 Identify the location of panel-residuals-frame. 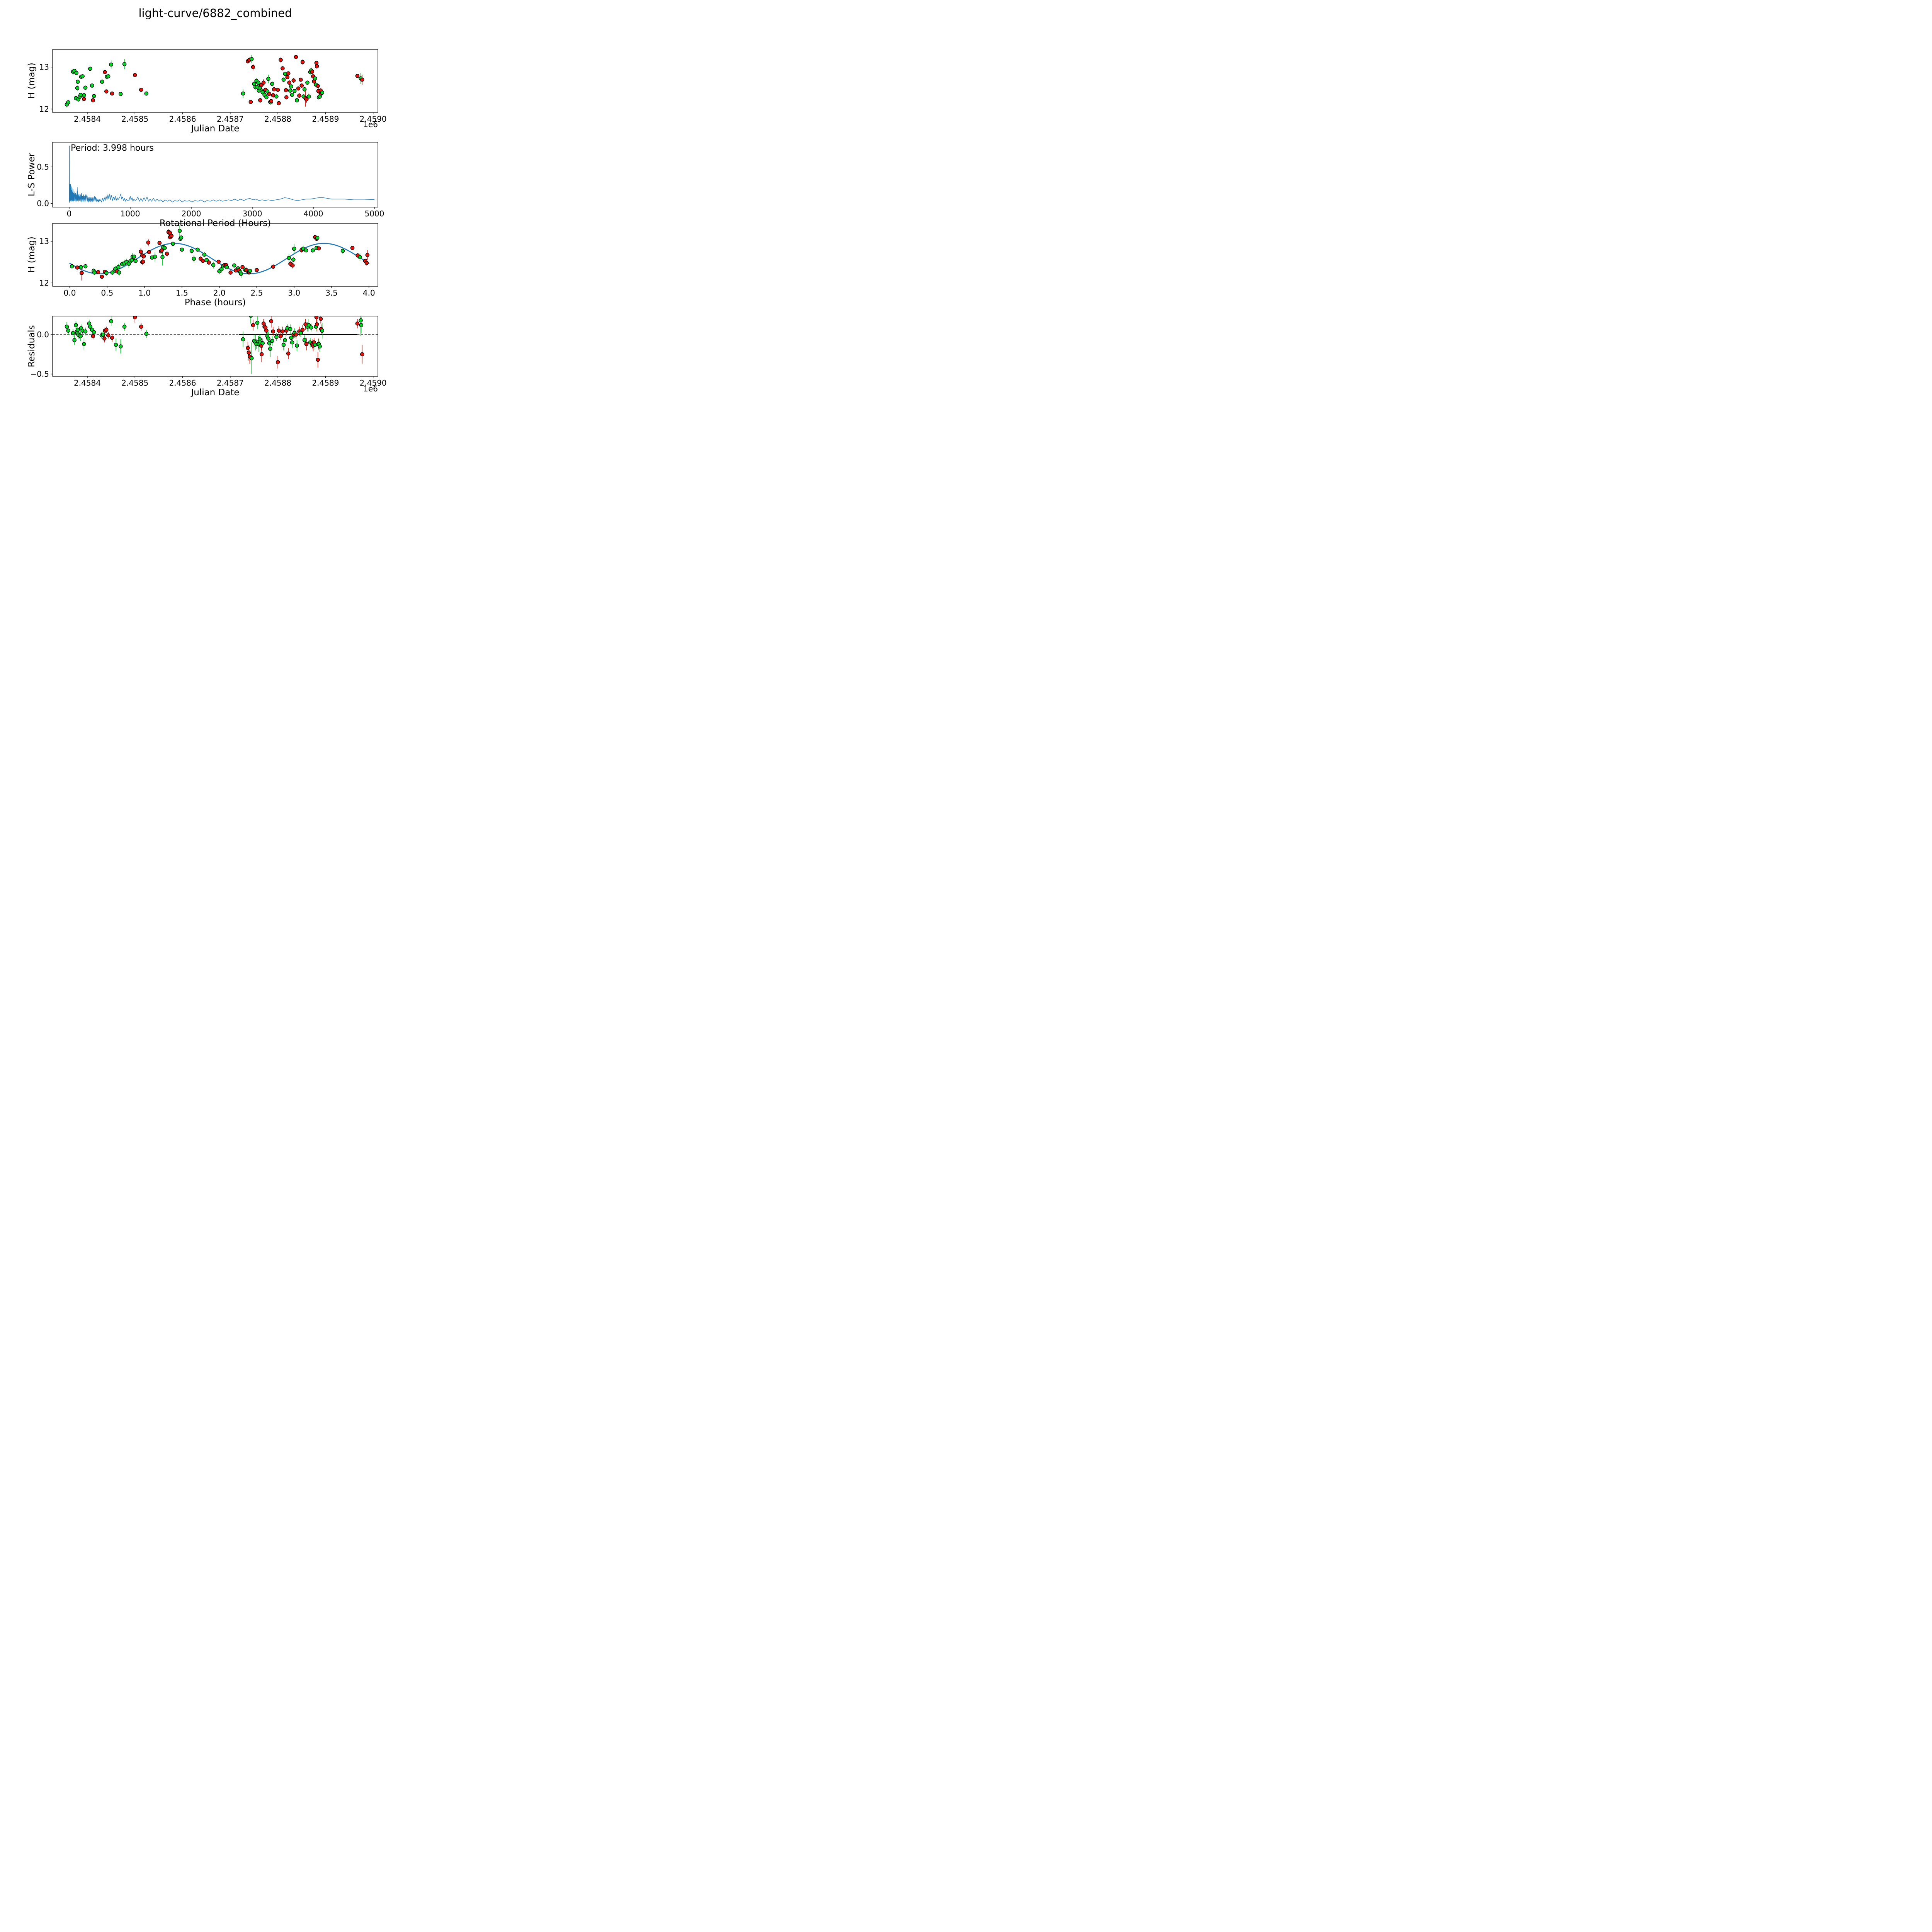
(215, 346).